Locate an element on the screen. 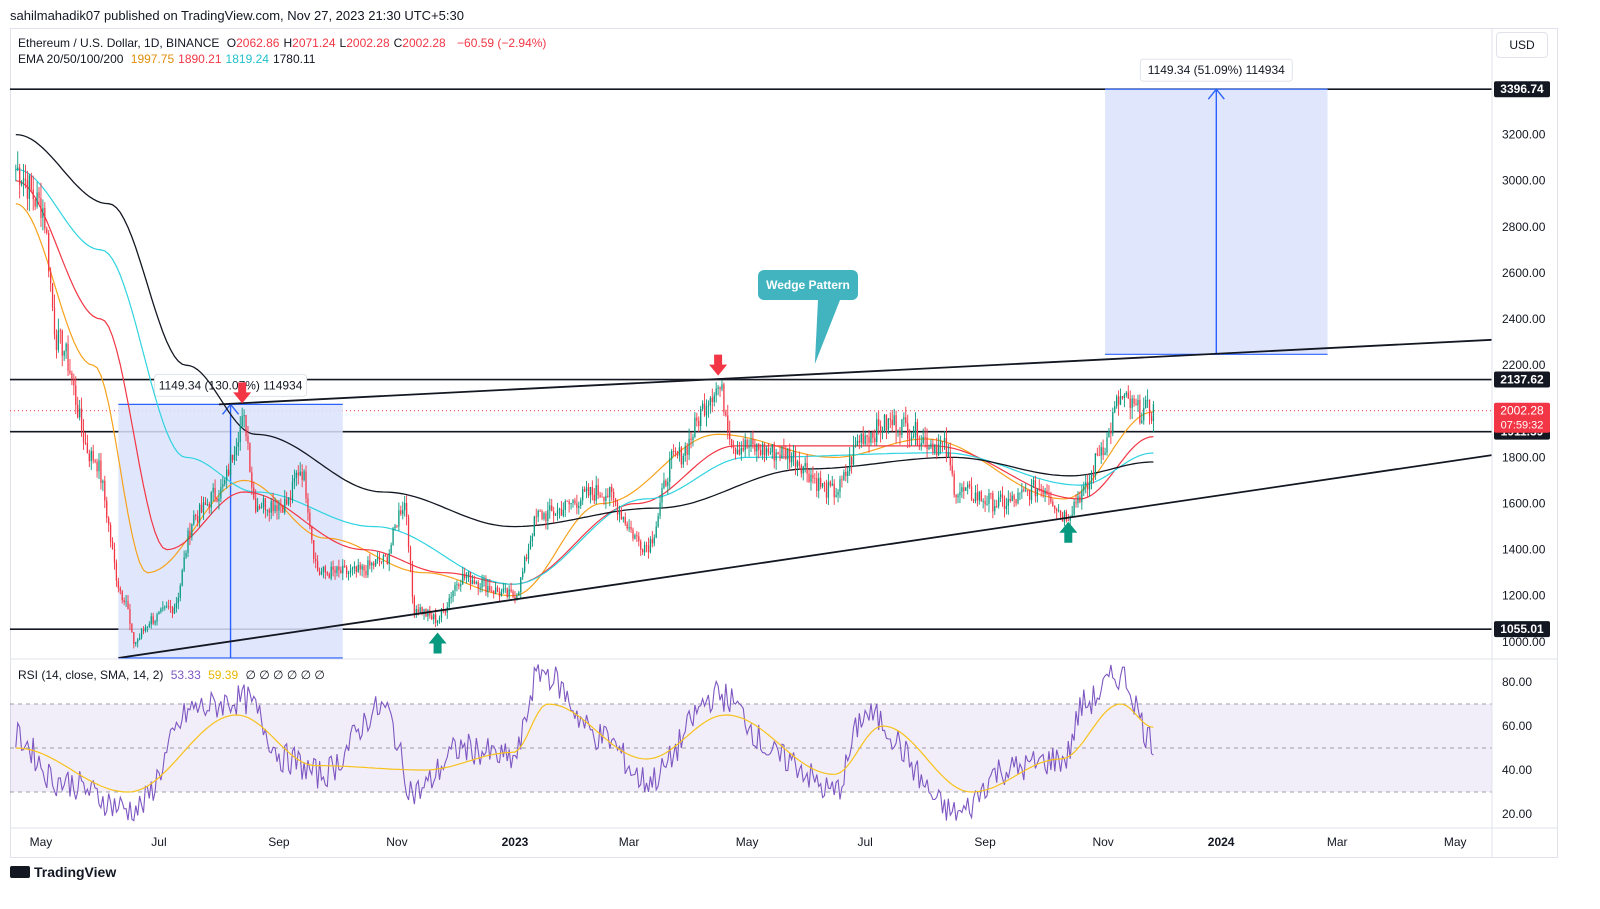 Image resolution: width=1600 pixels, height=909 pixels. ohlc-values: O2062.86 H2071.24 L2002.28 C2002.28 is located at coordinates (338, 43).